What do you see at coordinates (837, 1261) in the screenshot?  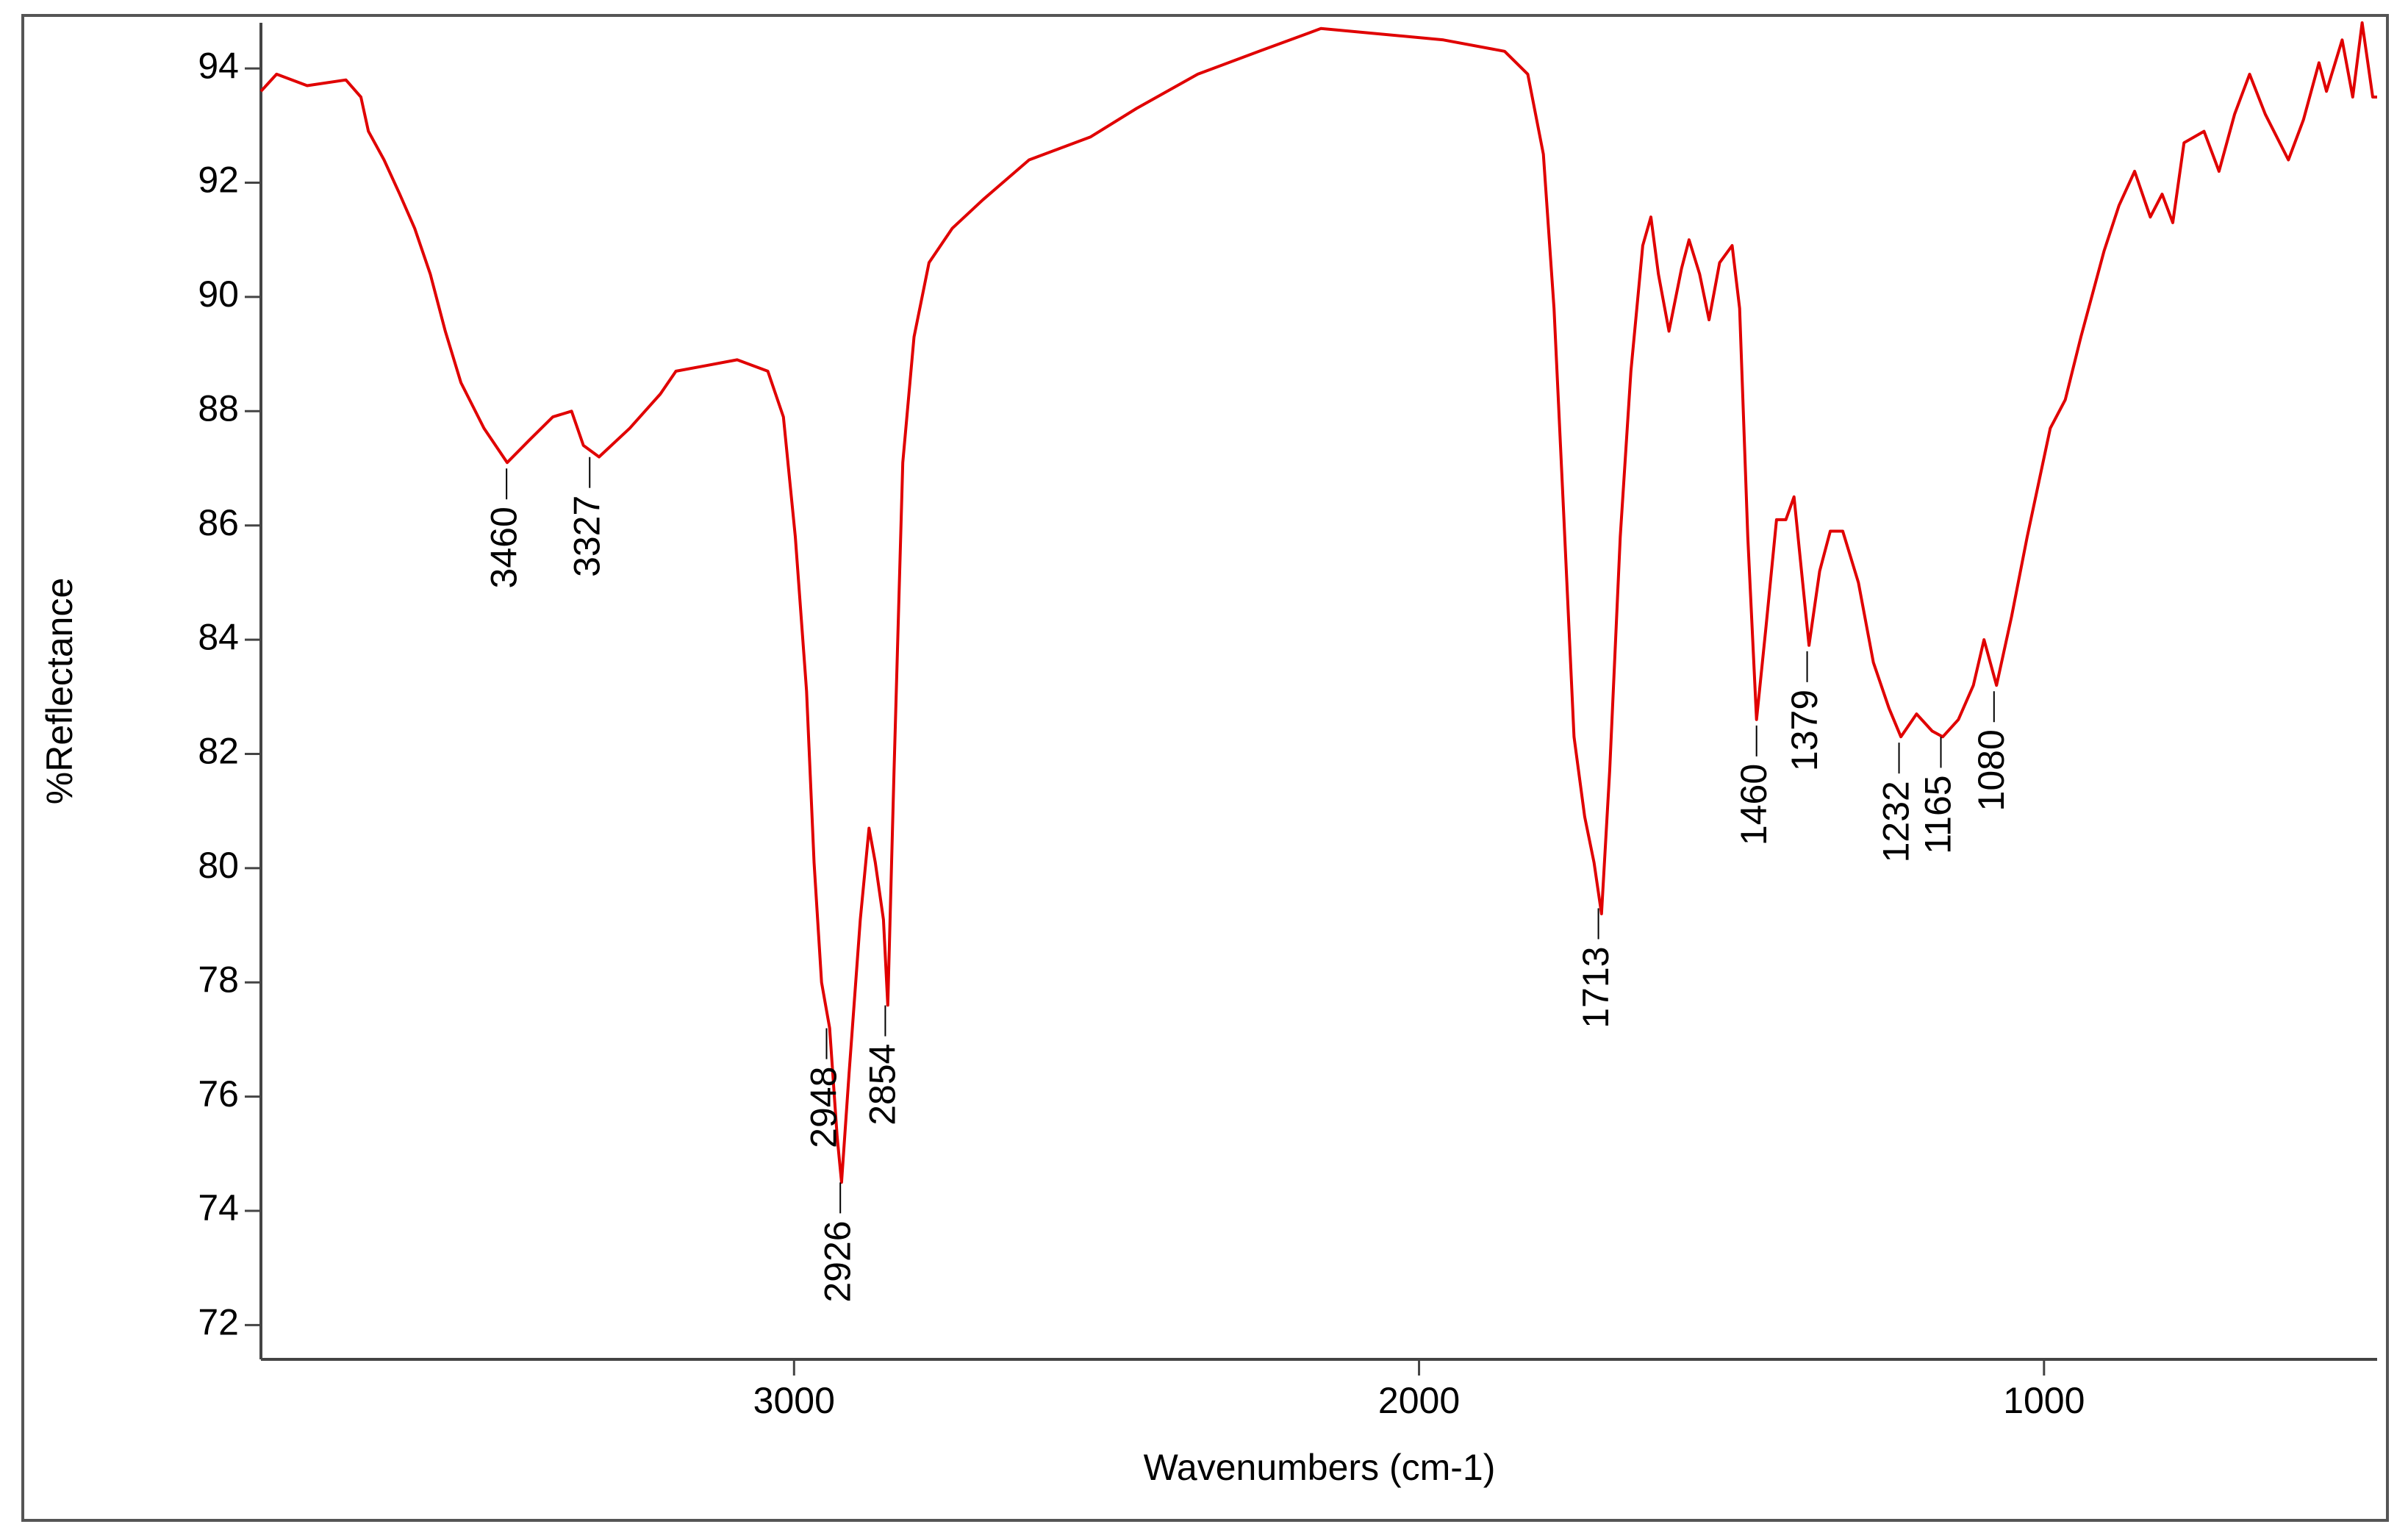 I see `peak-label: 2926` at bounding box center [837, 1261].